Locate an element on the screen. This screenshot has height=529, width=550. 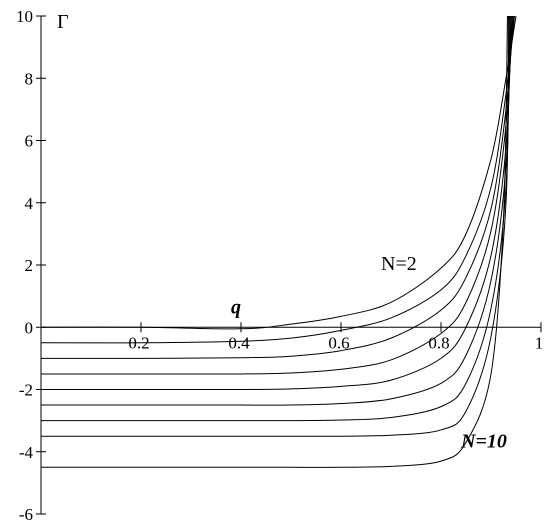
x-axis-label: q is located at coordinates (236, 307).